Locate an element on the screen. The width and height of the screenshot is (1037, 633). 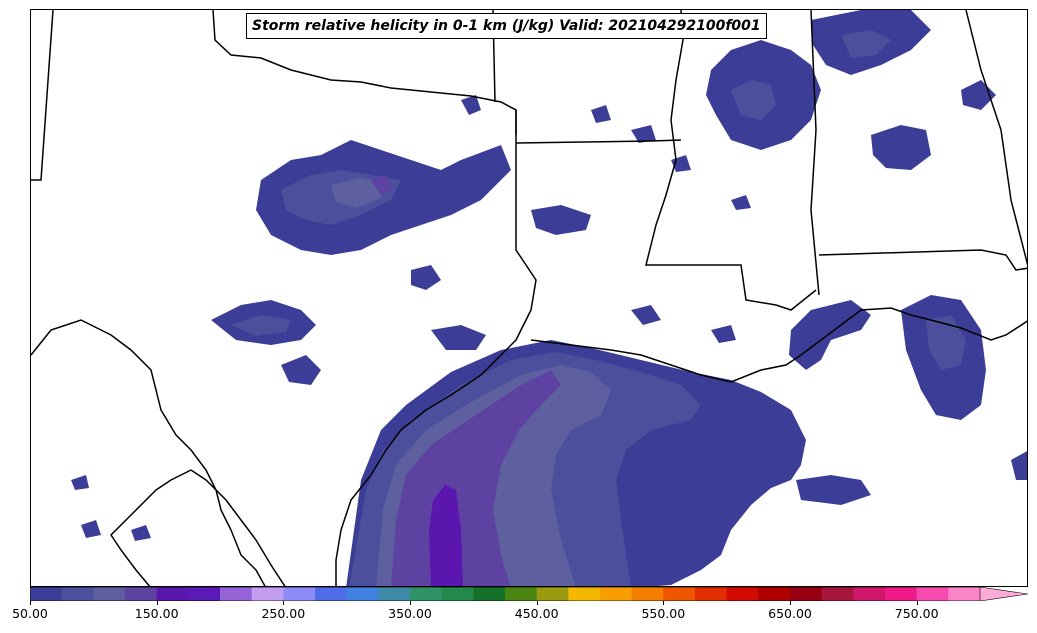
colorbar-tick-label: 650.00 is located at coordinates (790, 613).